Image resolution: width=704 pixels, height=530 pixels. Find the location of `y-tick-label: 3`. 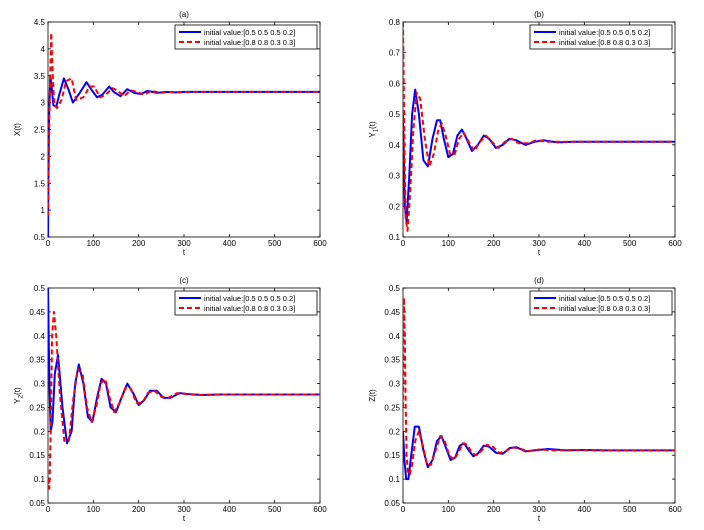

y-tick-label: 3 is located at coordinates (43, 103).